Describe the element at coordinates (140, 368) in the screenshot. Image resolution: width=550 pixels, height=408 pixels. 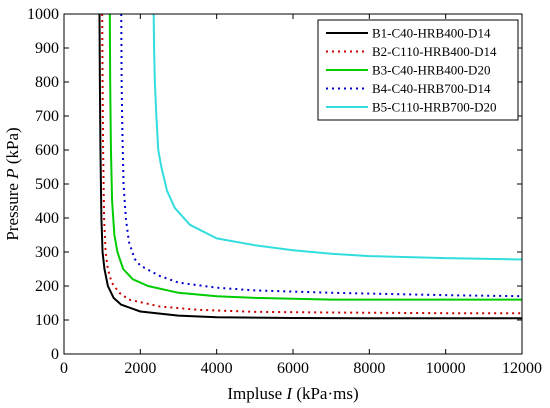
I see `x-tick-label: 2000` at that location.